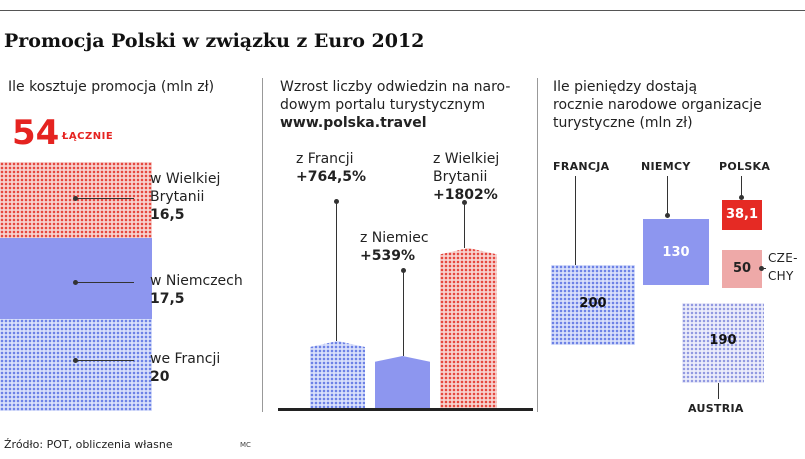 This screenshot has height=459, width=805. I want to click on germany-visits-leader, so click(403, 314).